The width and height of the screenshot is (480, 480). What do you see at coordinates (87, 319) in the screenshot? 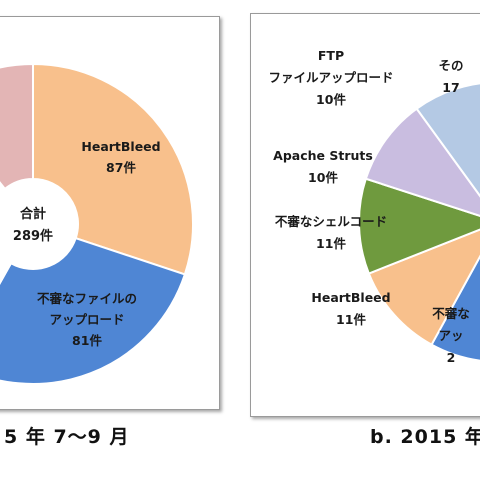
I see `slice-label-a-1: 不審なファイルのアップロード 81件` at bounding box center [87, 319].